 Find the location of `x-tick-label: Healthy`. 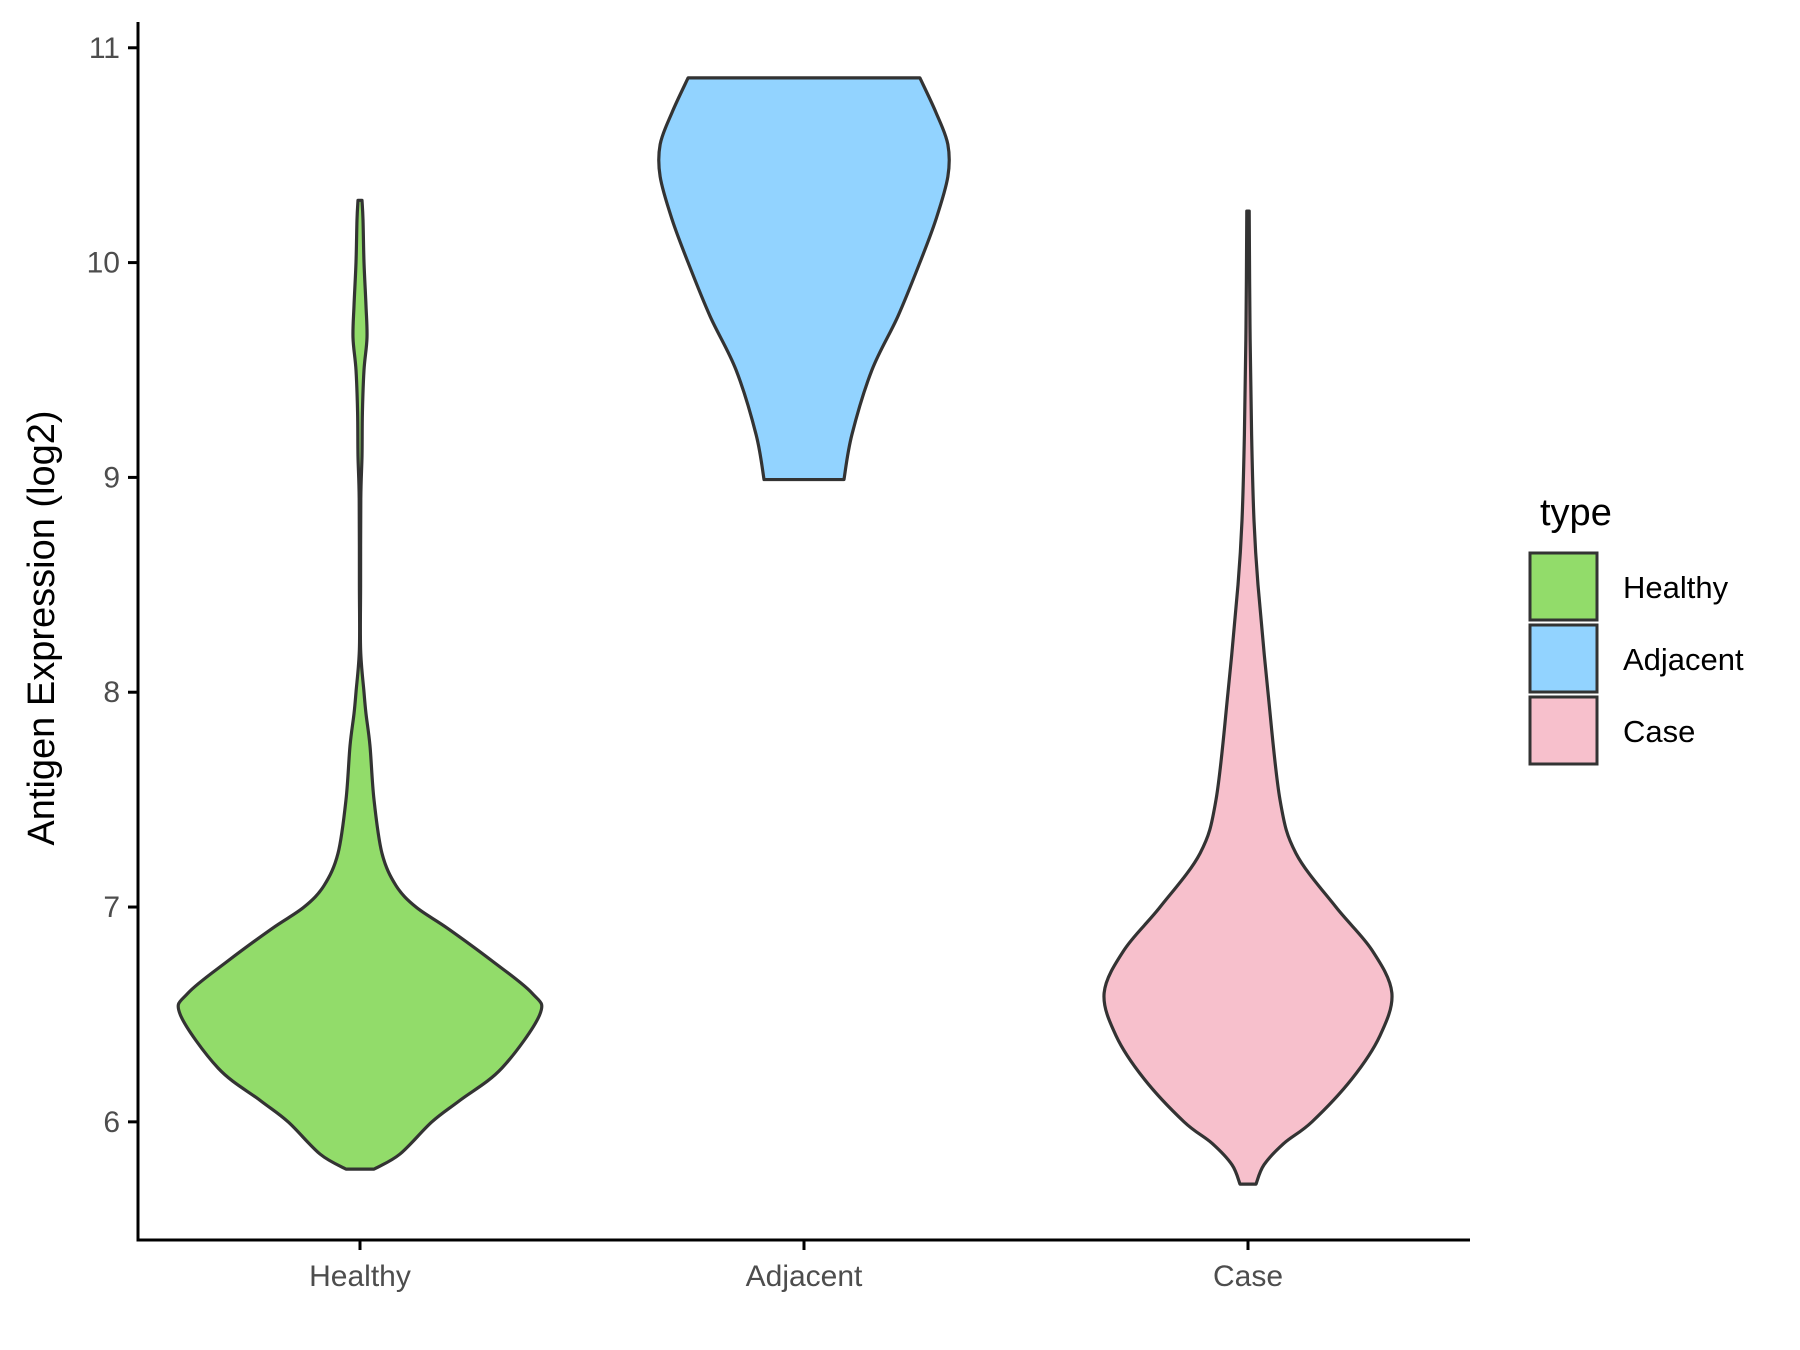

x-tick-label: Healthy is located at coordinates (360, 1276).